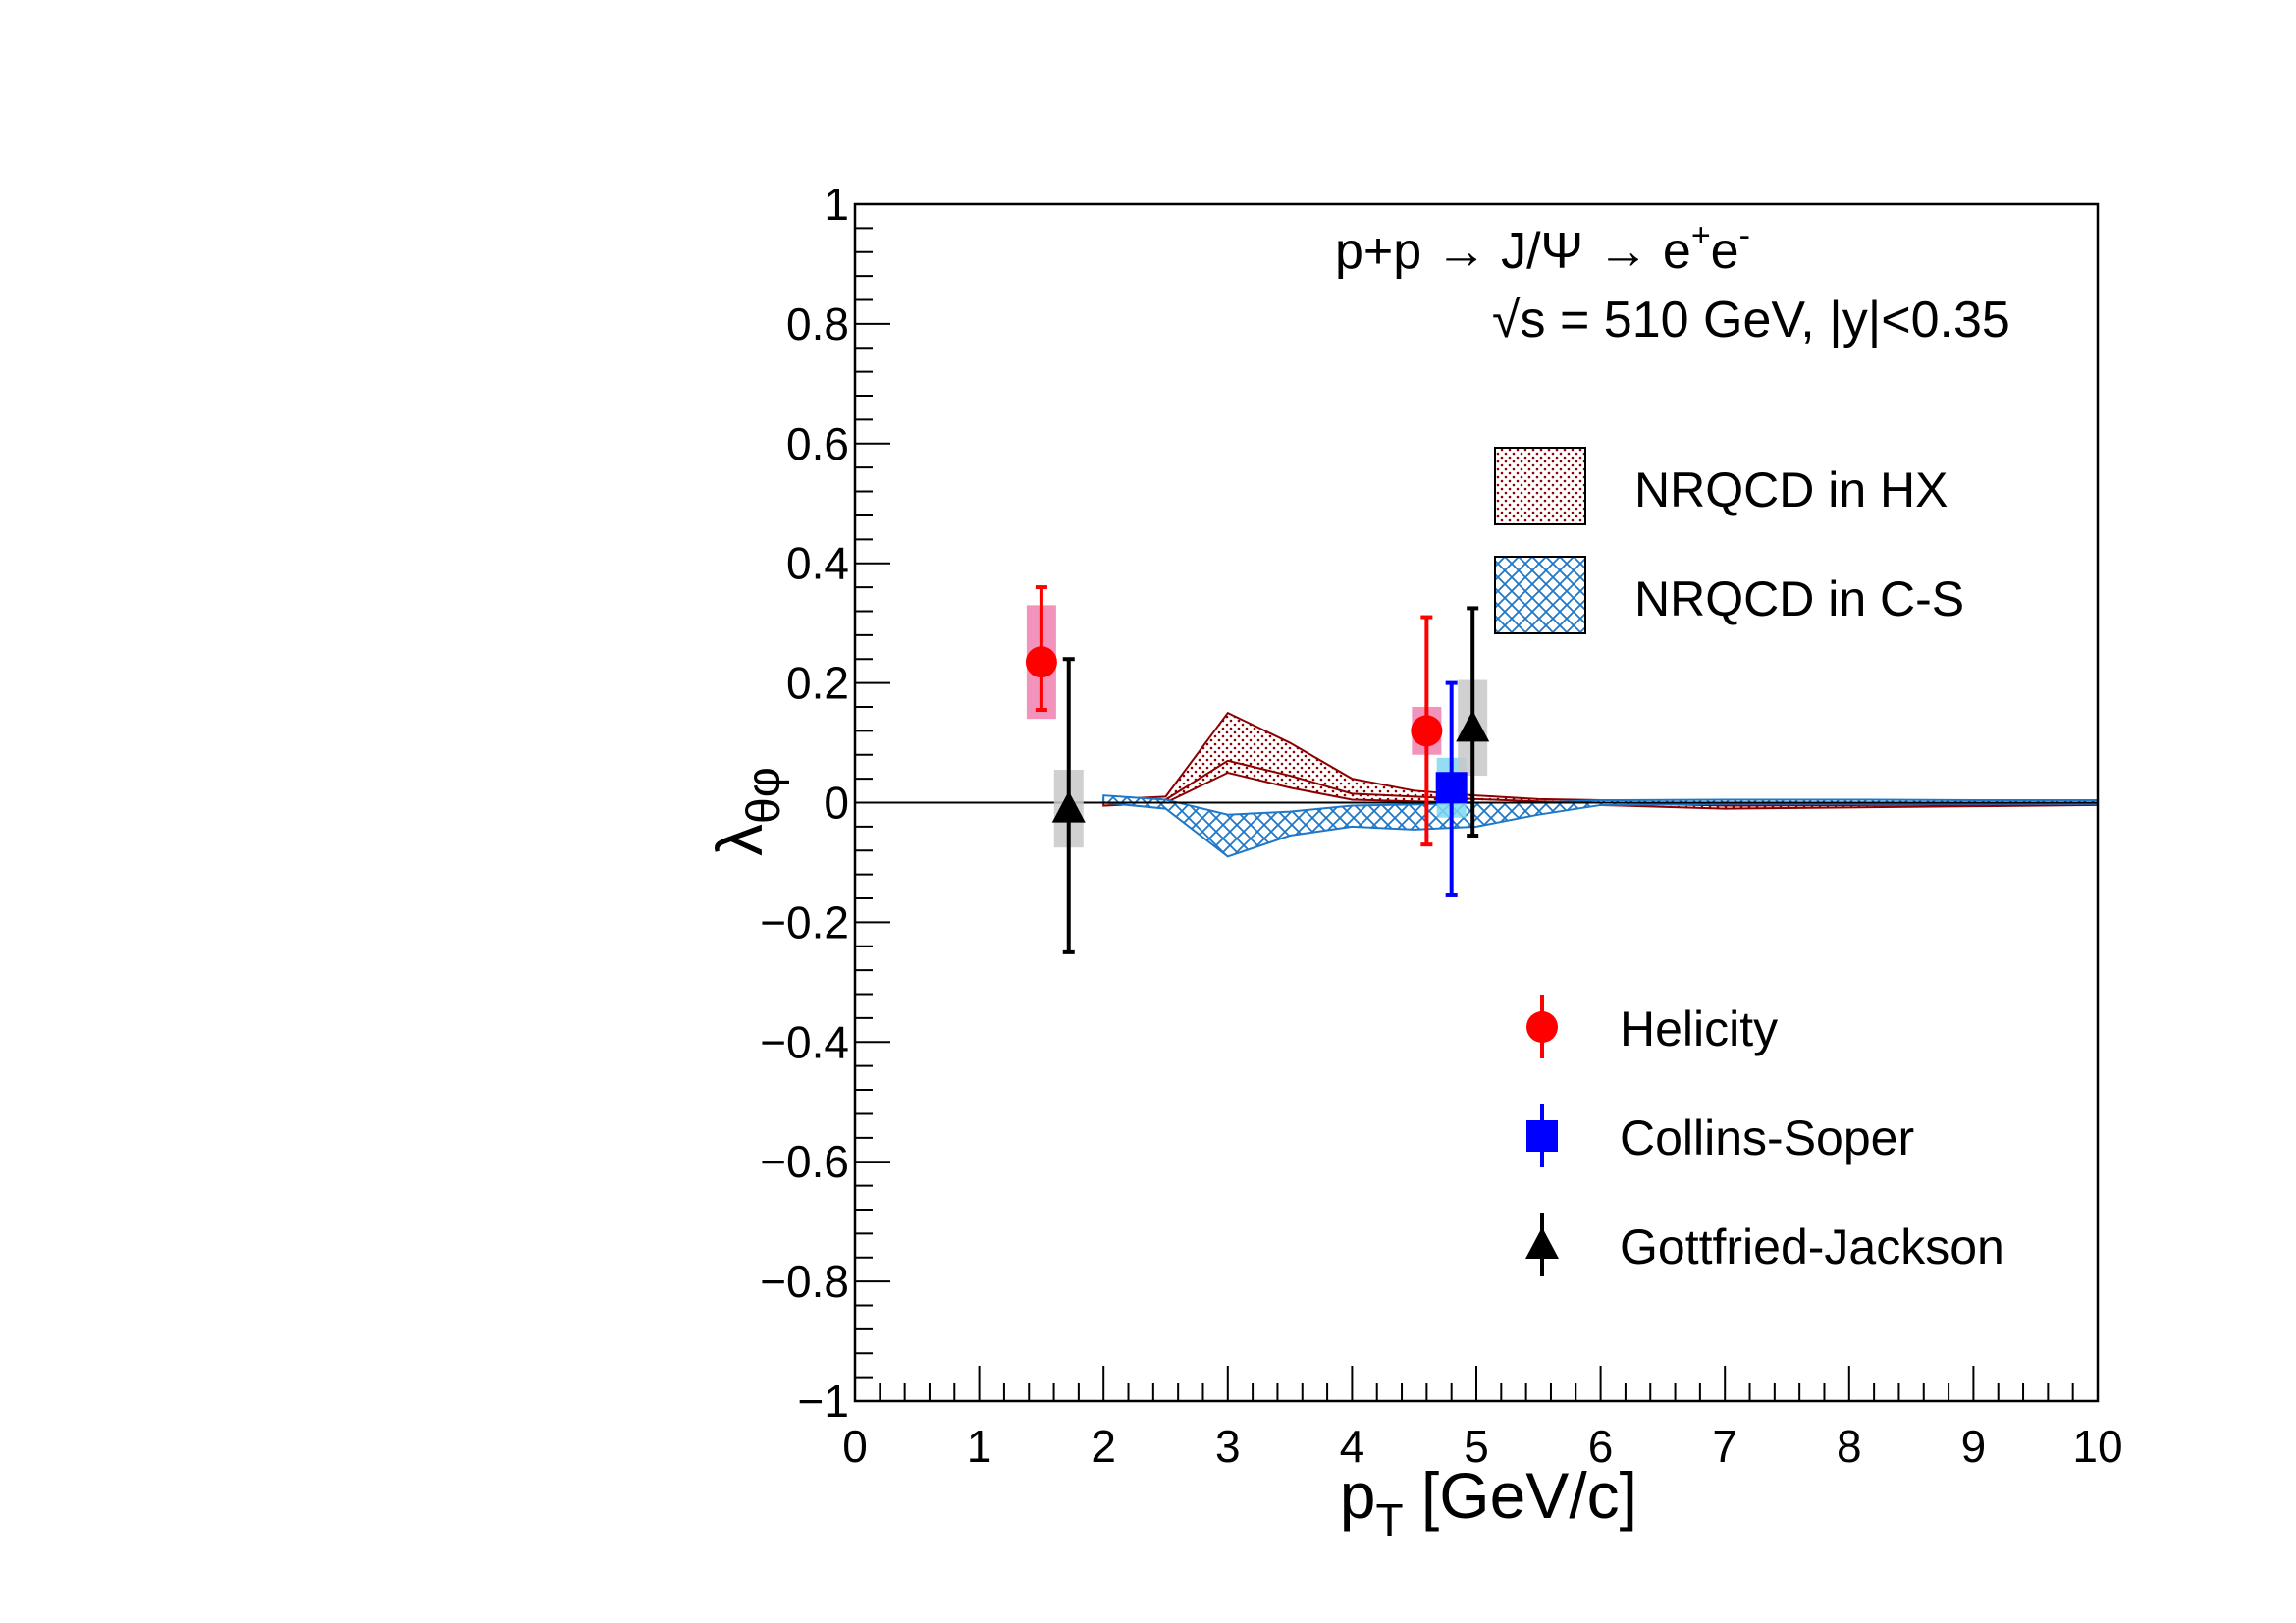  Describe the element at coordinates (804, 803) in the screenshot. I see `y-tick-labels: −1 −0.8 −0.6 −0.4 −0.2 0 0.2 0.4 0.6 0.8 1` at that location.